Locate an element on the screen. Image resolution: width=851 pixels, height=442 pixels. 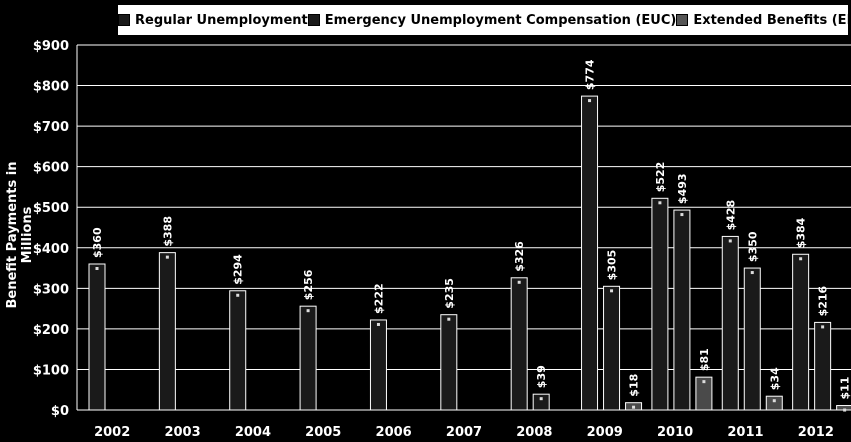
data-label: $388 is located at coordinates (167, 231).